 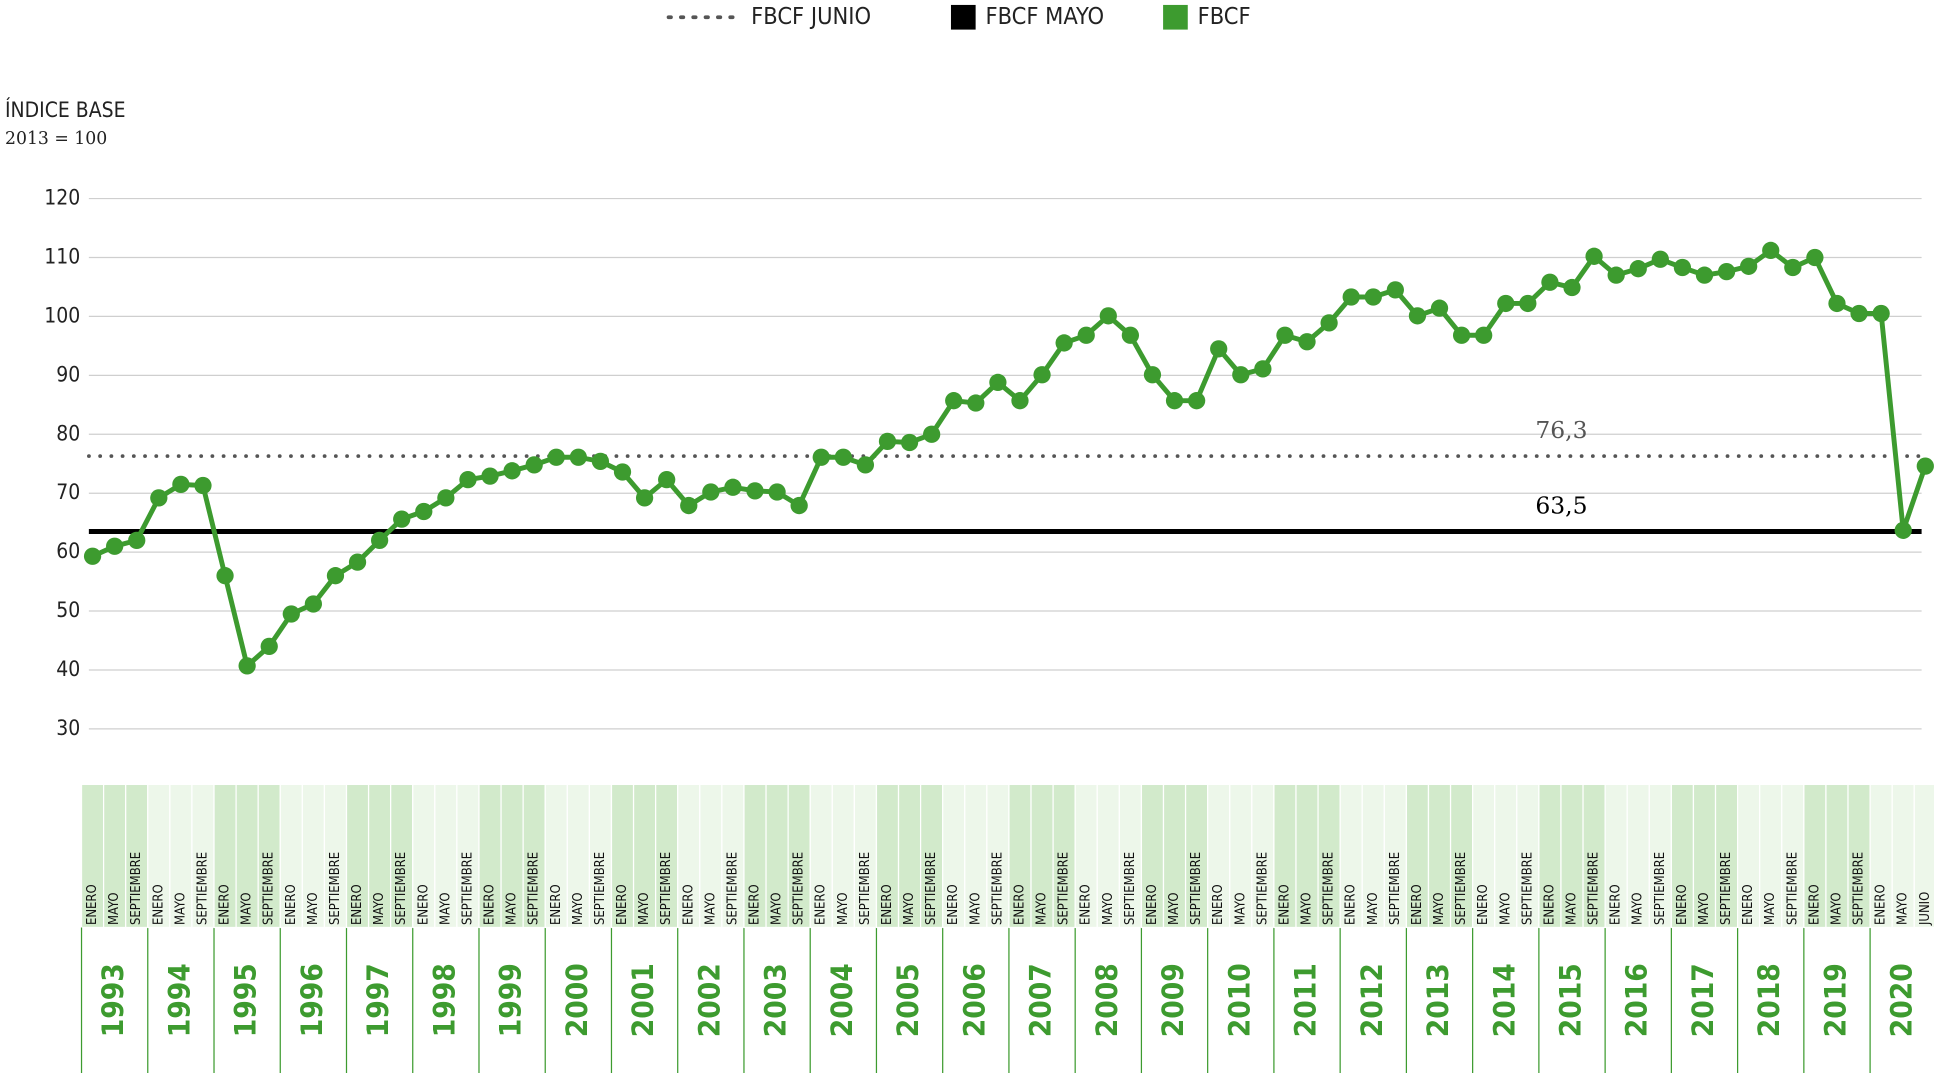 What do you see at coordinates (68, 669) in the screenshot?
I see `y-tick-label: 40` at bounding box center [68, 669].